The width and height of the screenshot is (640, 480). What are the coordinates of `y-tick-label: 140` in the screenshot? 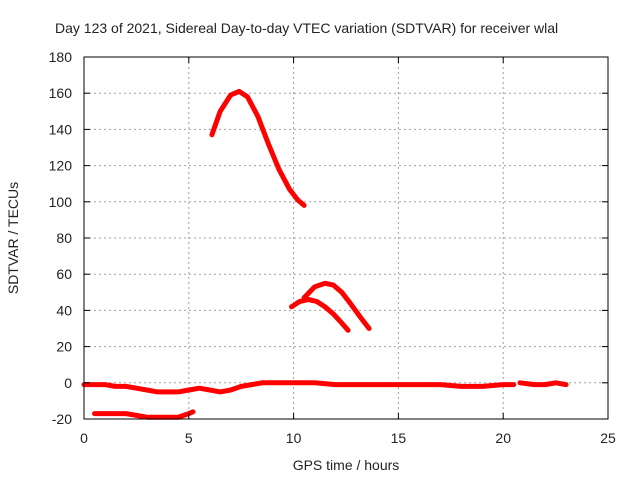 It's located at (61, 129).